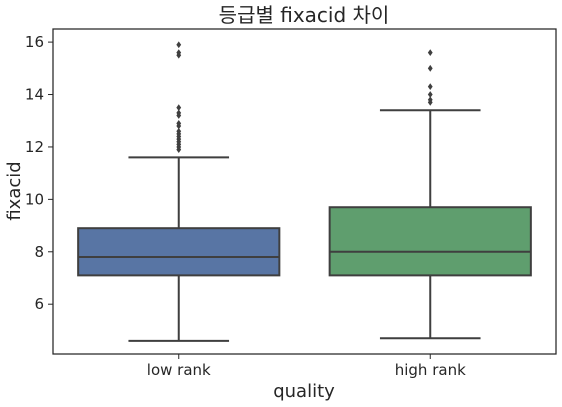 Image resolution: width=562 pixels, height=407 pixels. Describe the element at coordinates (39, 304) in the screenshot. I see `y-tick-label: 6` at that location.